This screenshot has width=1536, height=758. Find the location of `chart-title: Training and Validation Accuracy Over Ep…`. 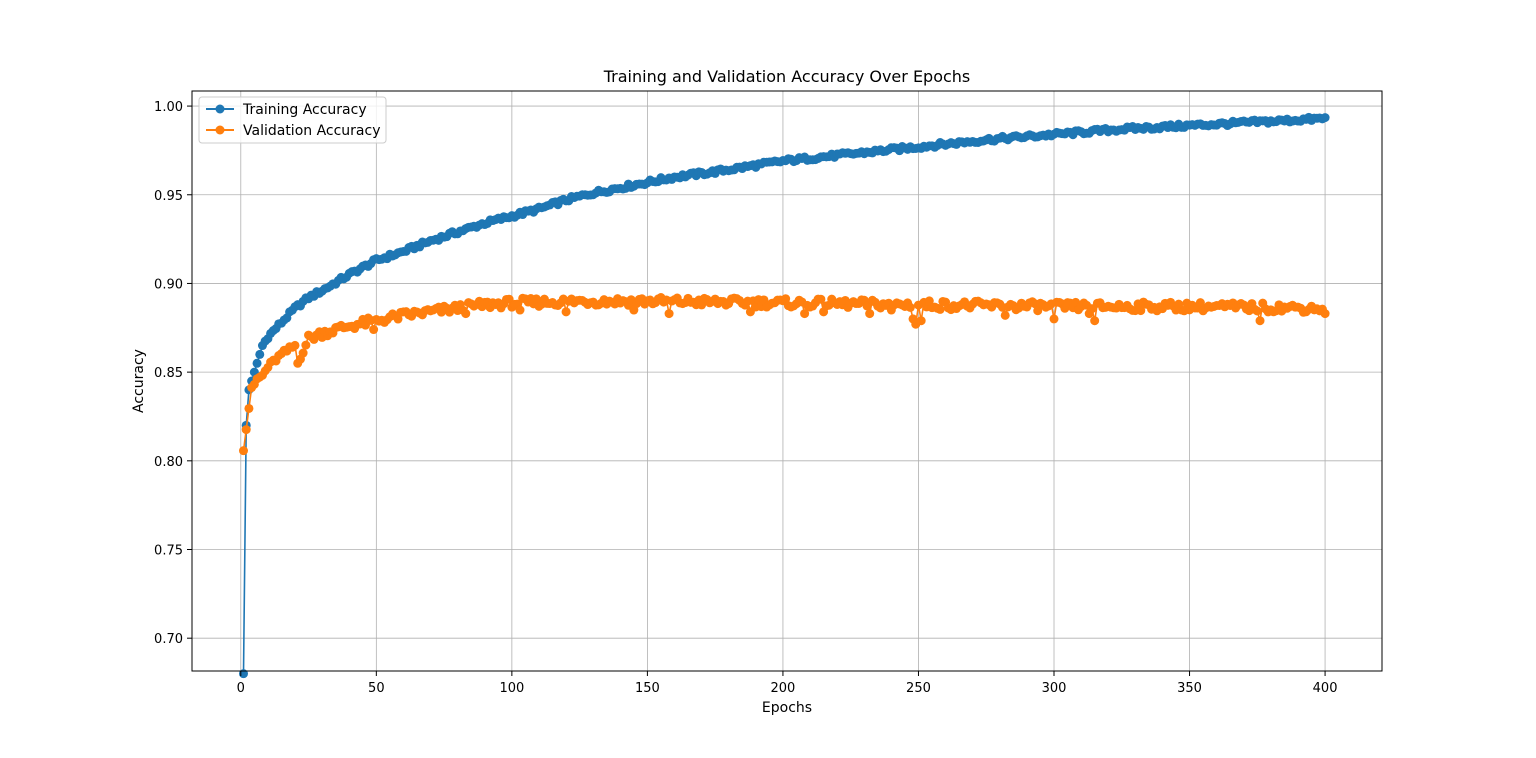

chart-title: Training and Validation Accuracy Over Ep… is located at coordinates (787, 76).